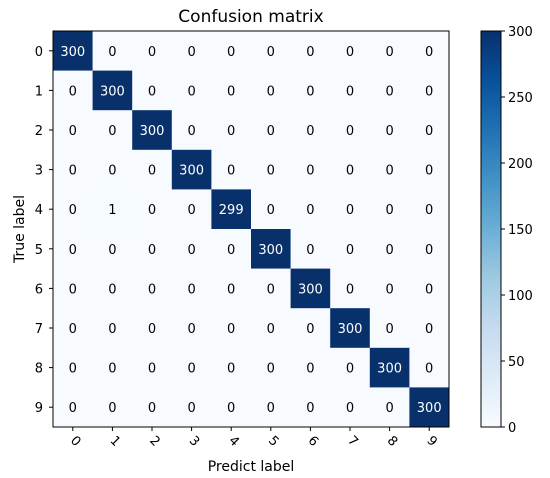 The height and width of the screenshot is (478, 550). What do you see at coordinates (73, 408) in the screenshot?
I see `cell-value-r9-c0: 0` at bounding box center [73, 408].